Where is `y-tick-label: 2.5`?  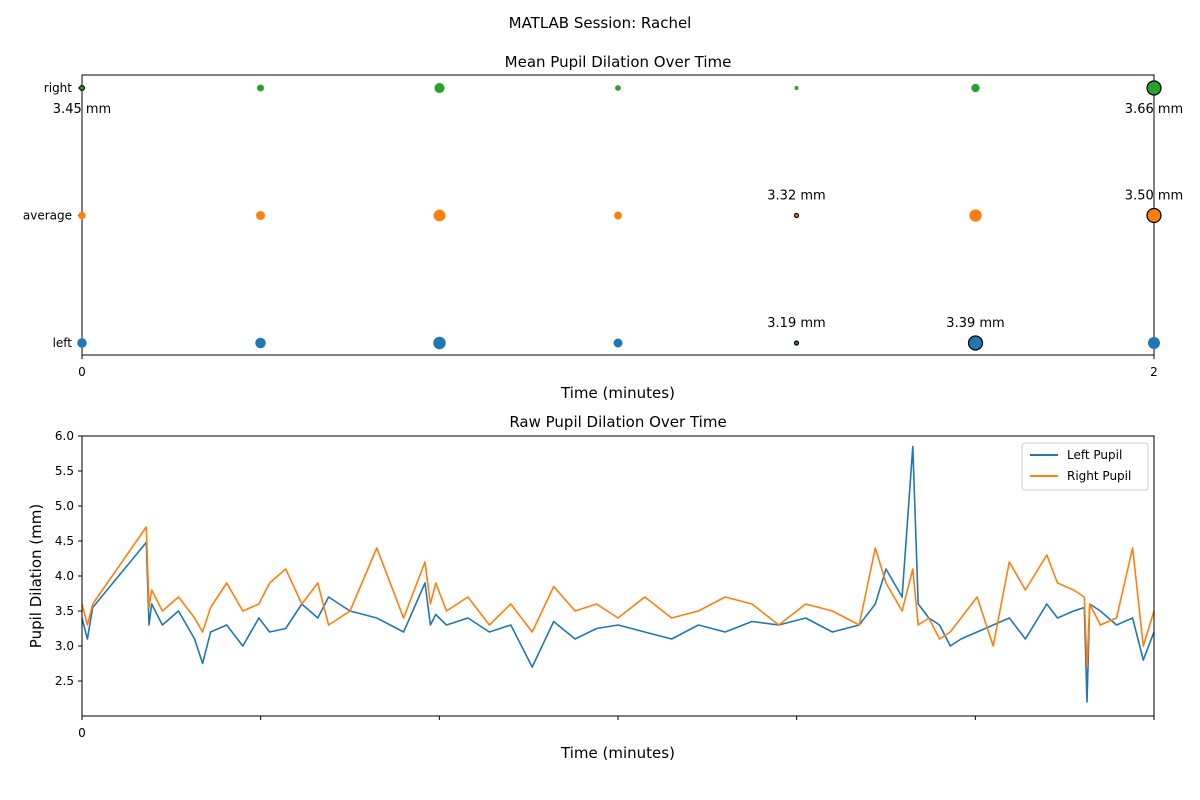 y-tick-label: 2.5 is located at coordinates (64, 681).